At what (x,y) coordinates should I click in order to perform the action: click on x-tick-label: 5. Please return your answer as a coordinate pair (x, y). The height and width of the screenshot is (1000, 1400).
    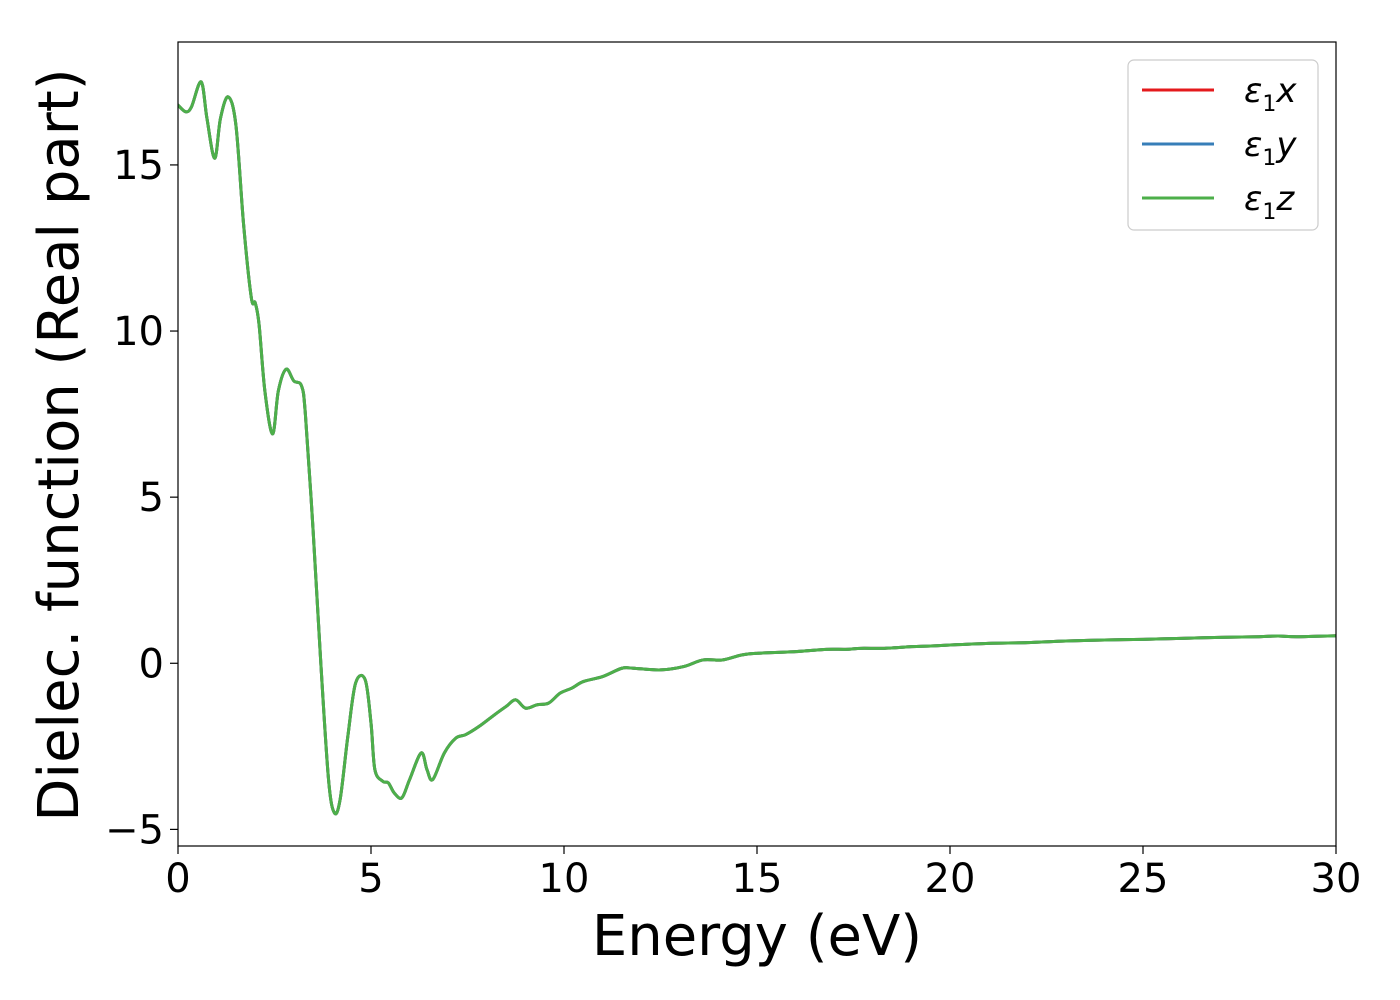
    Looking at the image, I should click on (370, 879).